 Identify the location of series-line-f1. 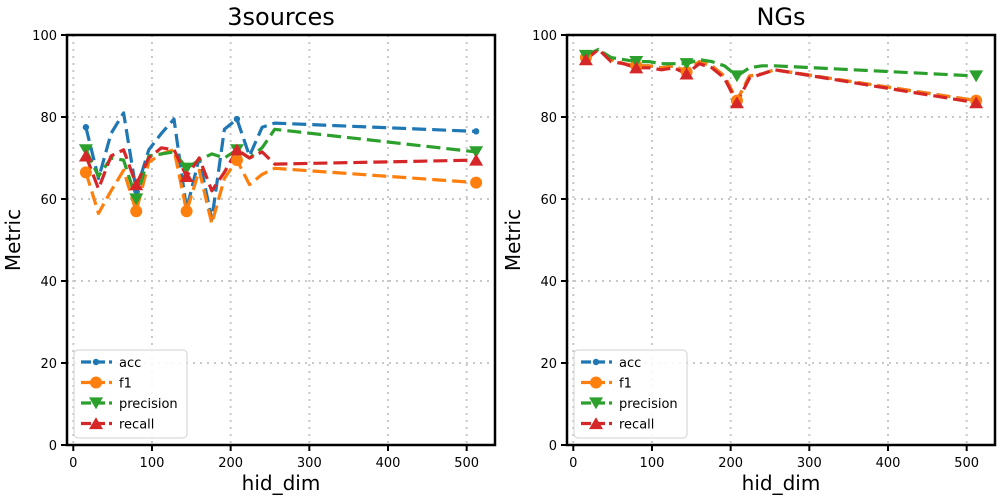
(280, 187).